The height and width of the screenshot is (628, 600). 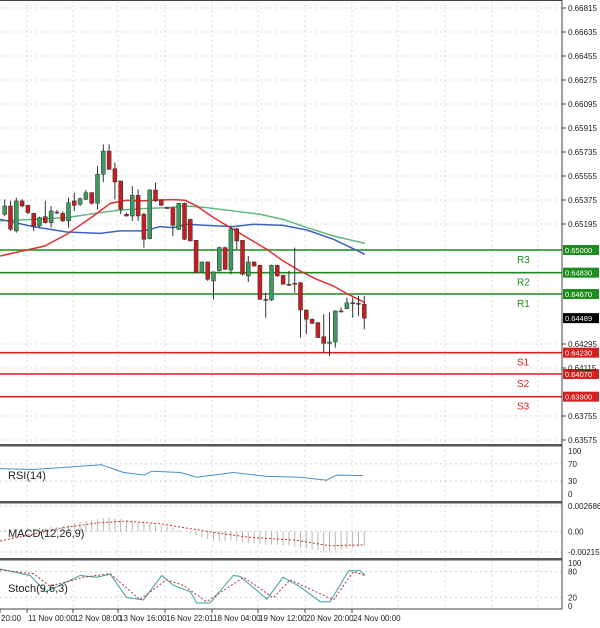 I want to click on stoch-tick-label: 100, so click(x=575, y=563).